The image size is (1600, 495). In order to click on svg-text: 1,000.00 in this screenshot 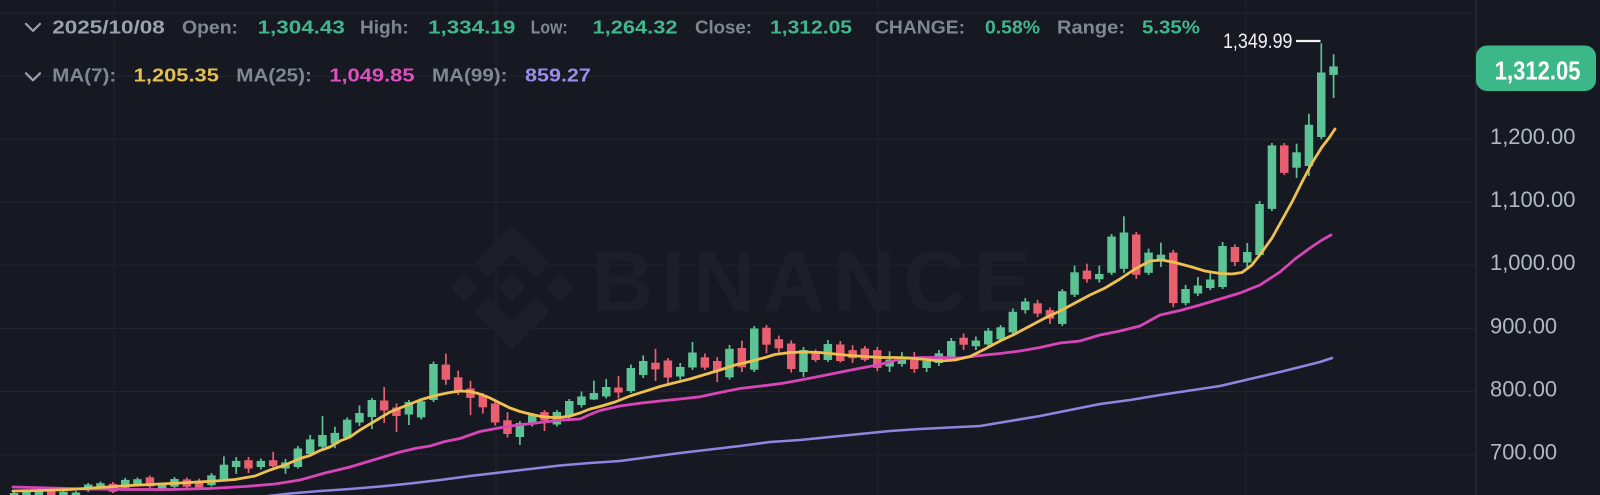, I will do `click(1532, 262)`.